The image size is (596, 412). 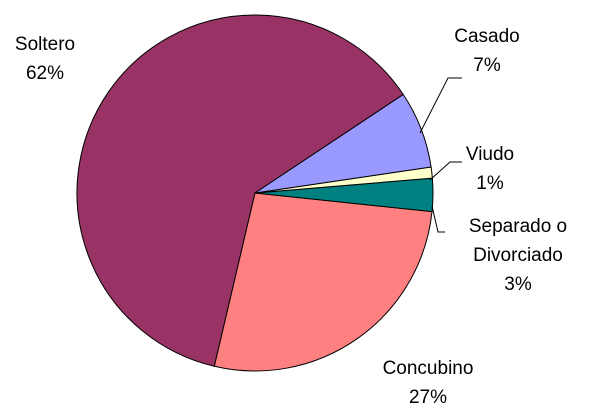 I want to click on slice-label: Viudo 1%, so click(x=490, y=169).